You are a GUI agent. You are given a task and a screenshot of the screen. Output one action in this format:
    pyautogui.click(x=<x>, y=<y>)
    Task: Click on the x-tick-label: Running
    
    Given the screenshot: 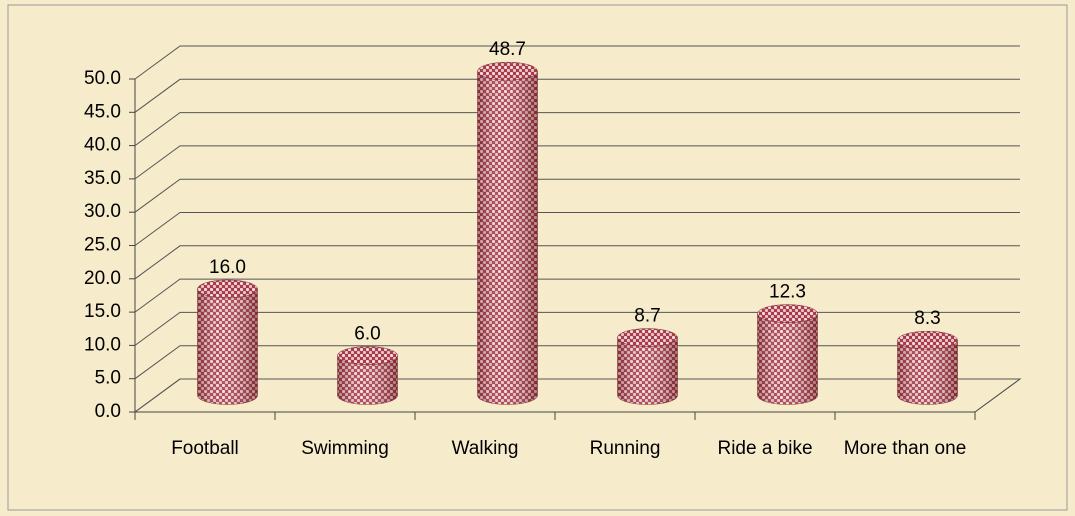 What is the action you would take?
    pyautogui.click(x=625, y=448)
    